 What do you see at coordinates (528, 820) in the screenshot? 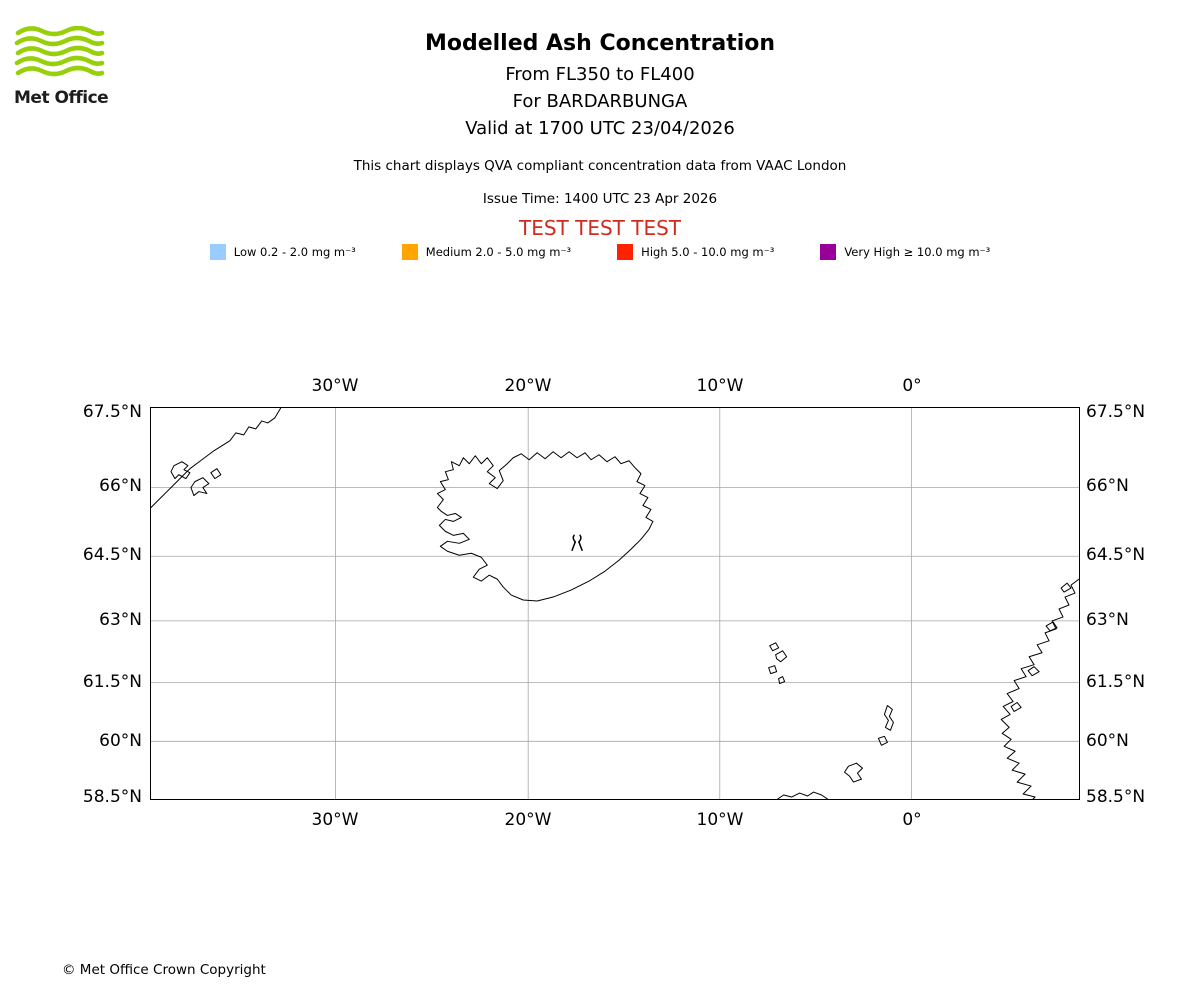
I see `lon-tick-bottom-20w: 20°W` at bounding box center [528, 820].